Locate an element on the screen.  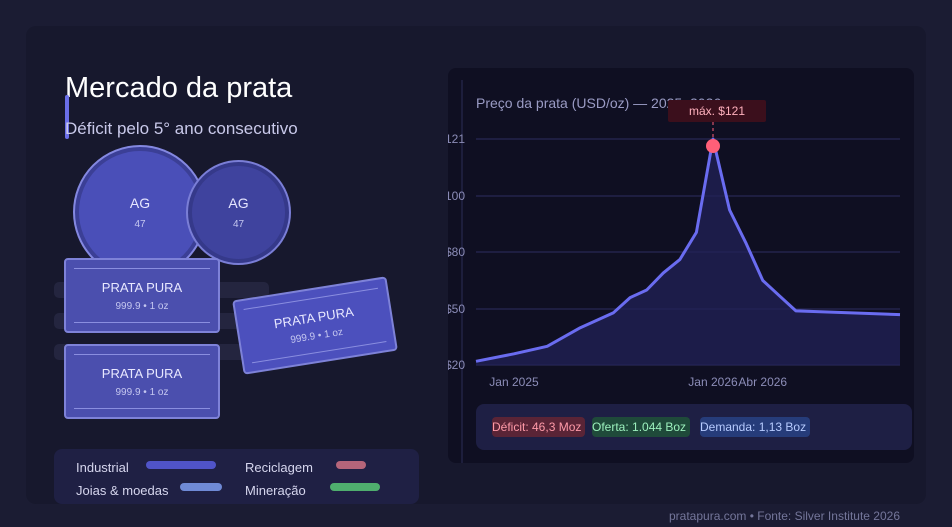
legend-label-reciclagem: Reciclagem is located at coordinates (279, 467).